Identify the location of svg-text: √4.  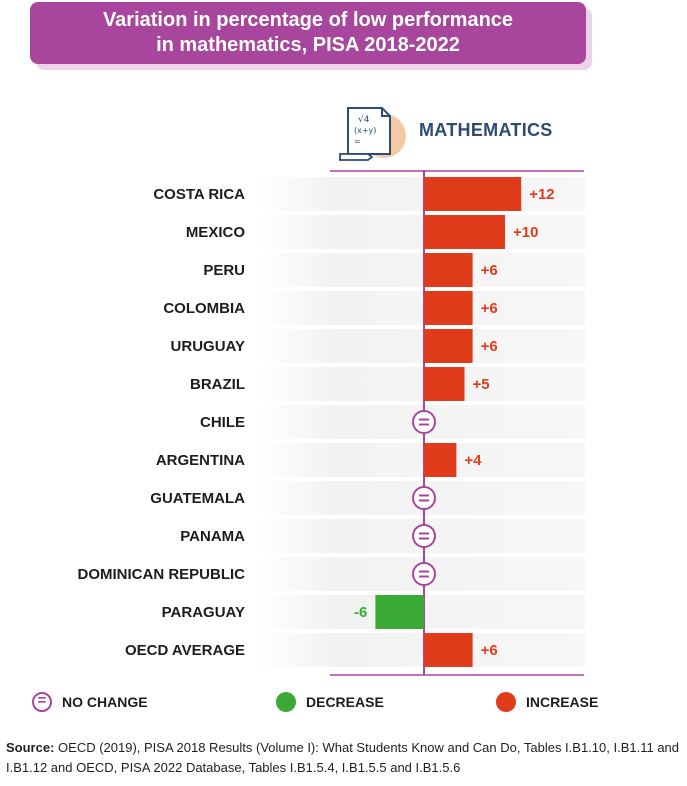
(364, 119).